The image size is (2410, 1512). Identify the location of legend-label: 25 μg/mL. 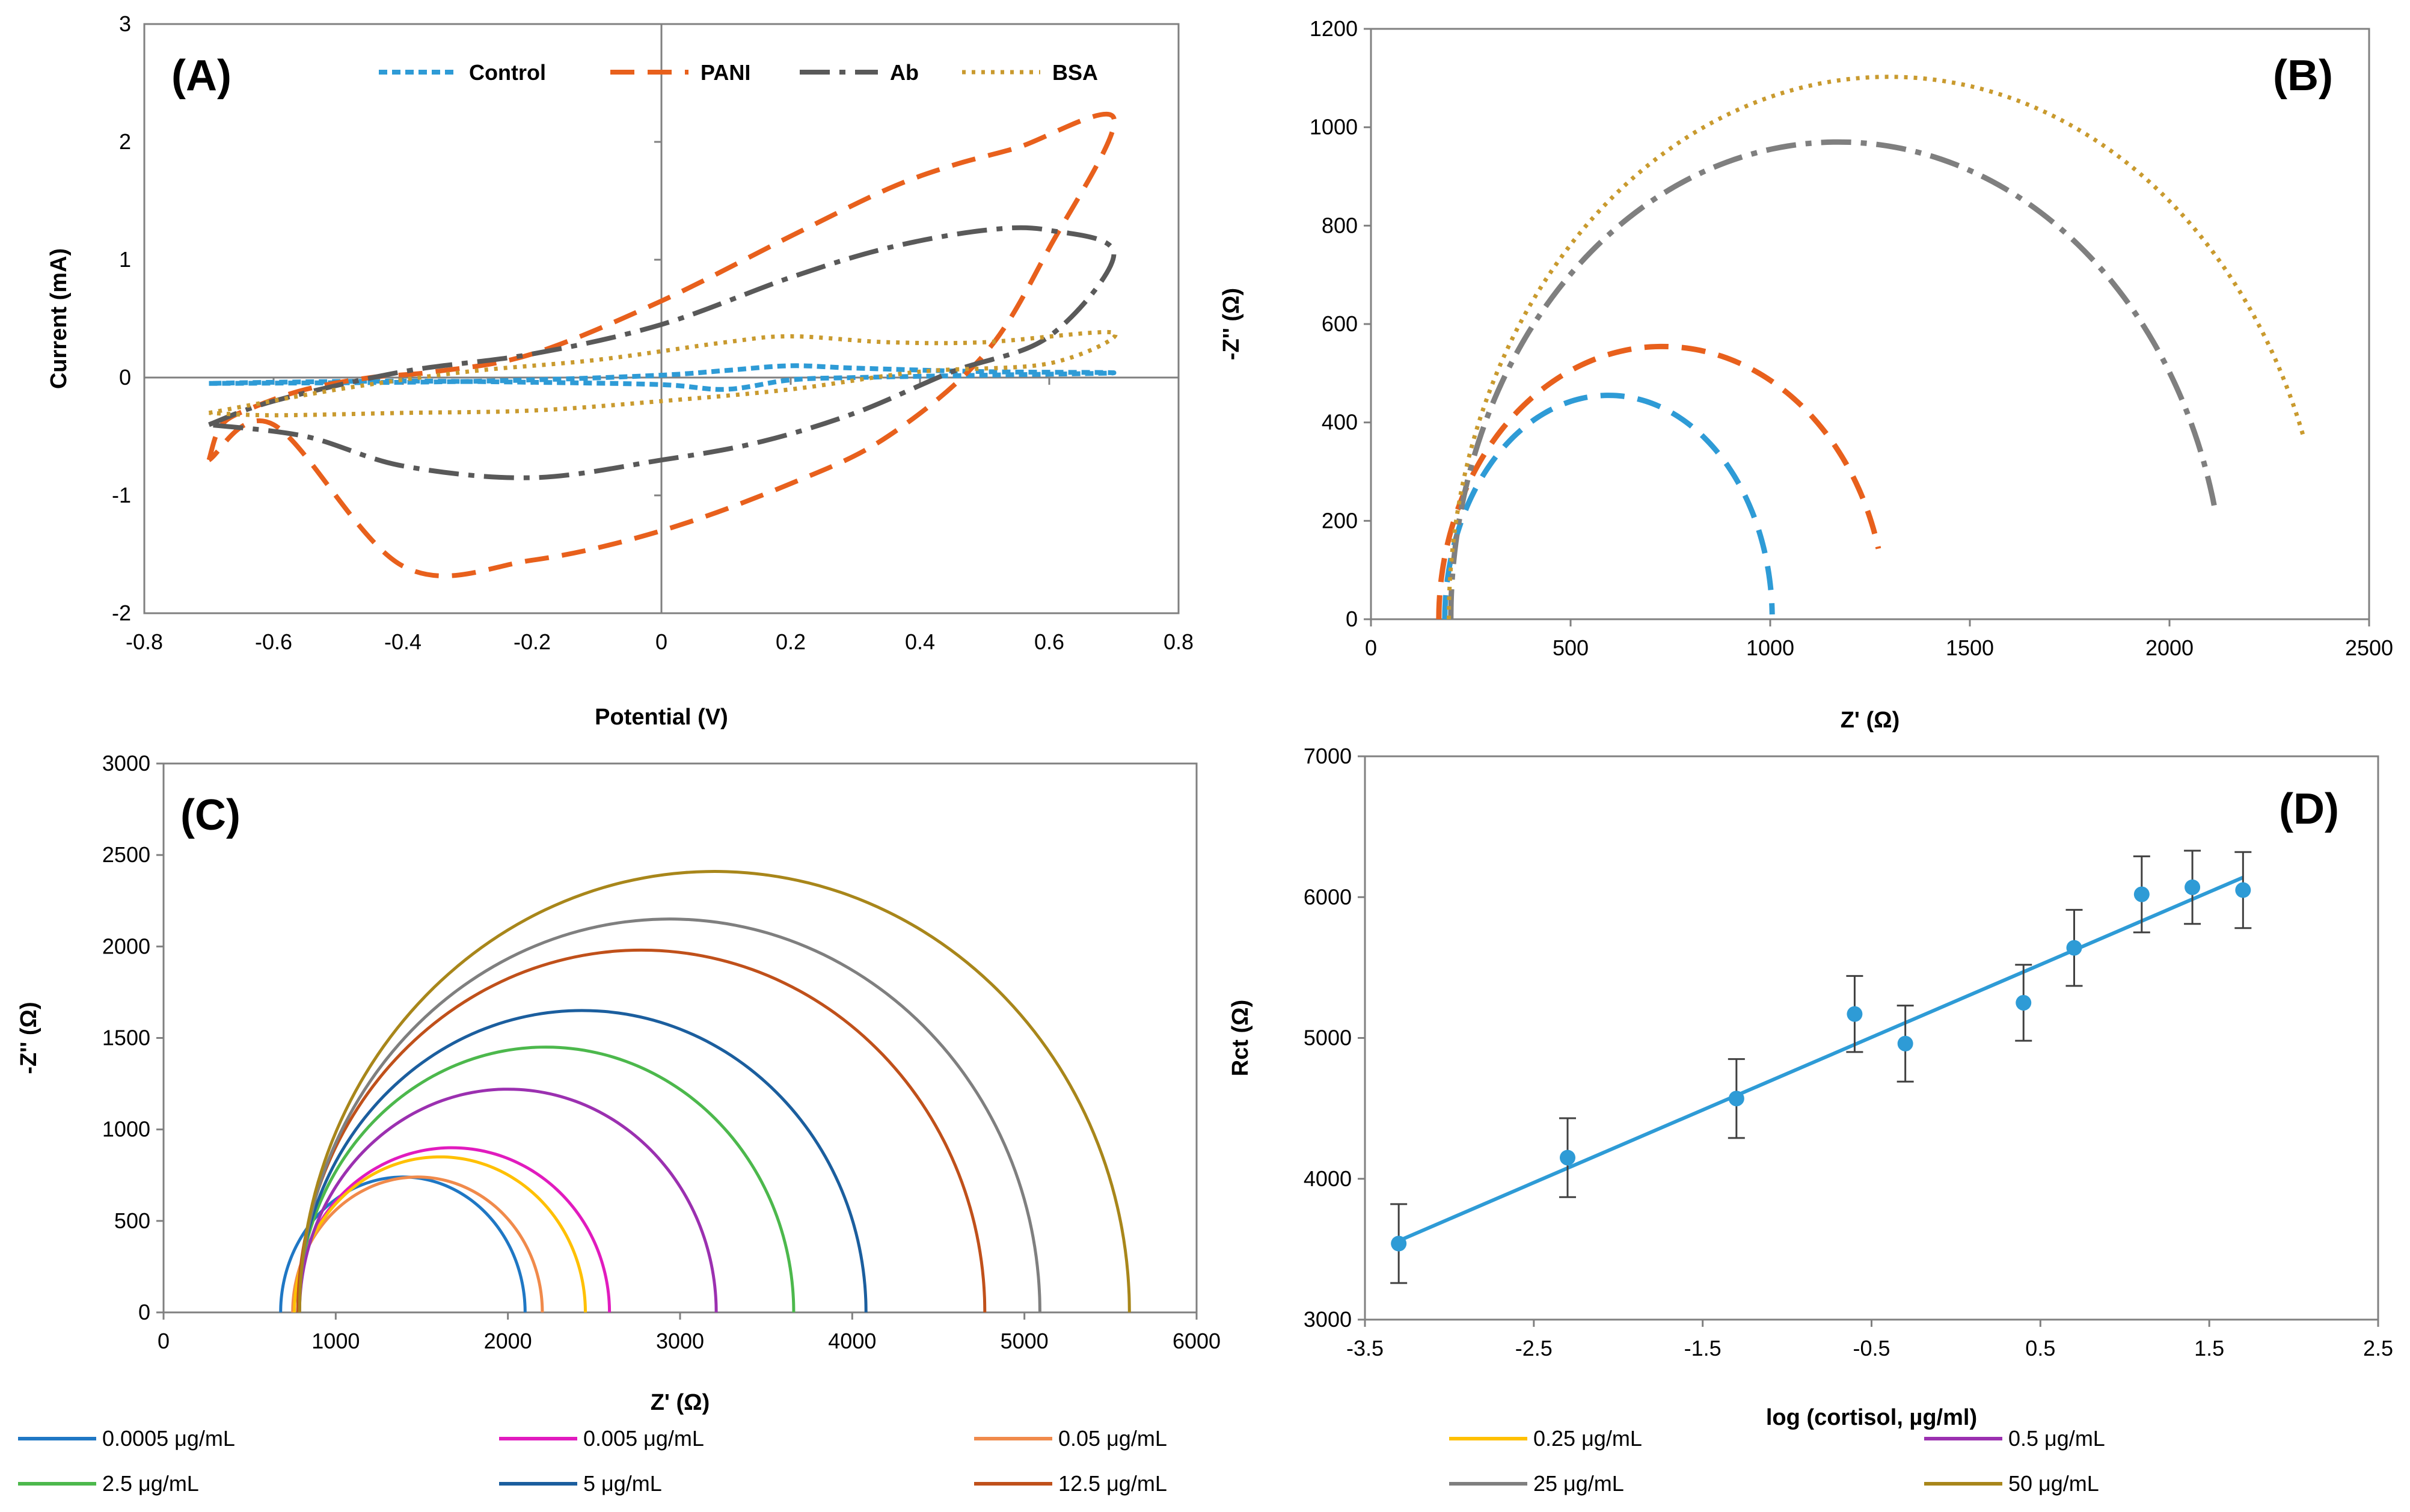
(1578, 1483).